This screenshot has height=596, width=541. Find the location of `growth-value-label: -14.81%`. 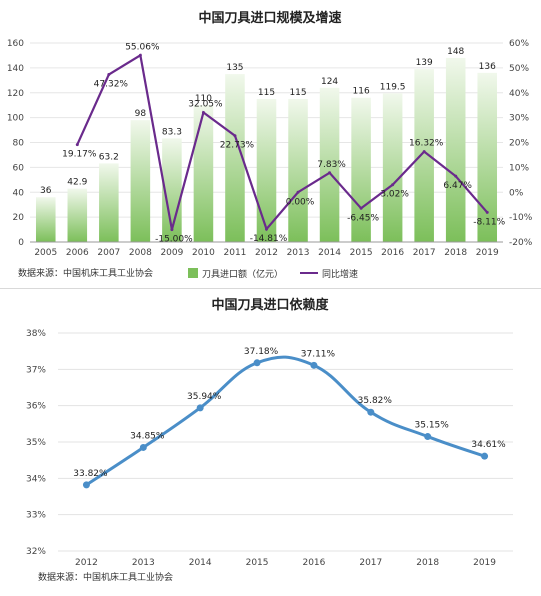

growth-value-label: -14.81% is located at coordinates (269, 239).